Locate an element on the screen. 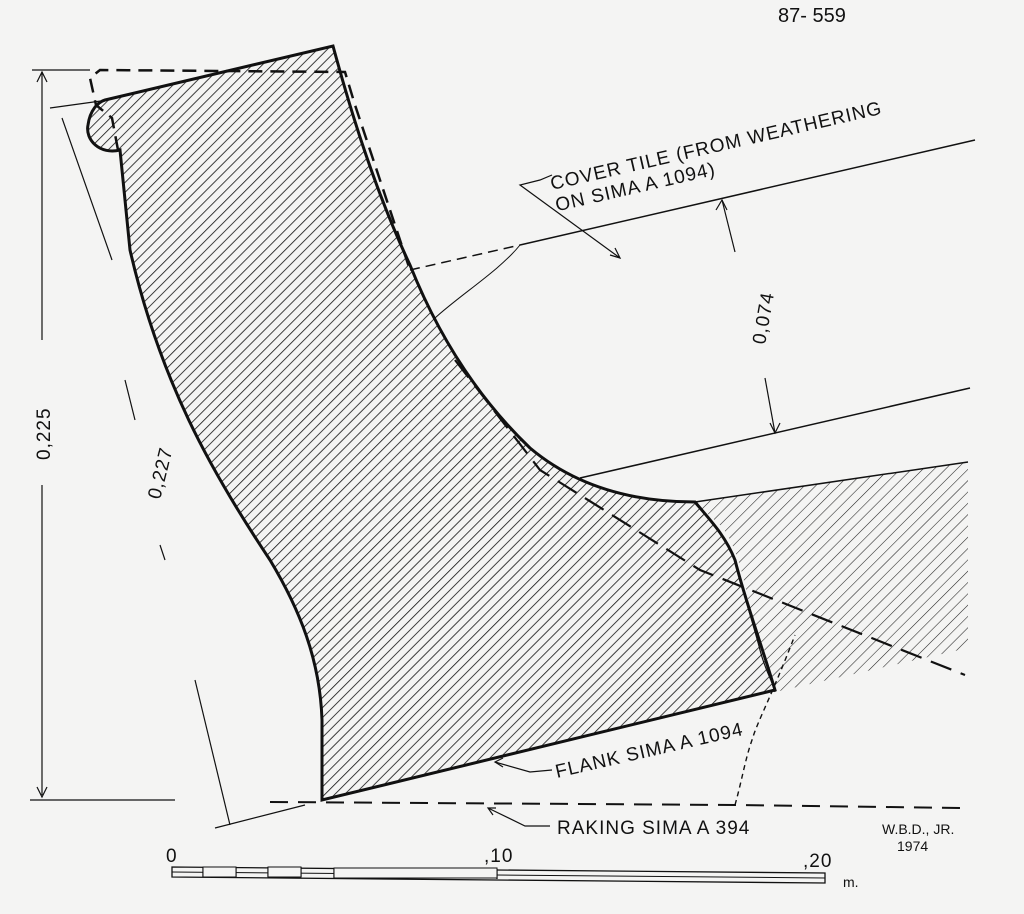 The width and height of the screenshot is (1024, 914). flank-sima-continuation is located at coordinates (831, 577).